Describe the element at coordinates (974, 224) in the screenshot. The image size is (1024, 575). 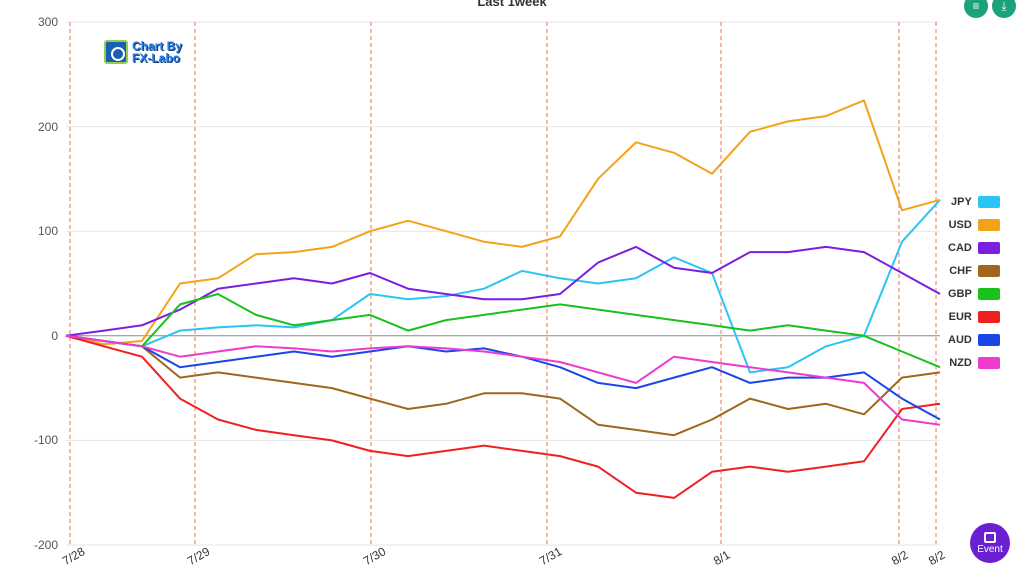
I see `legend-item-usd: USD` at that location.